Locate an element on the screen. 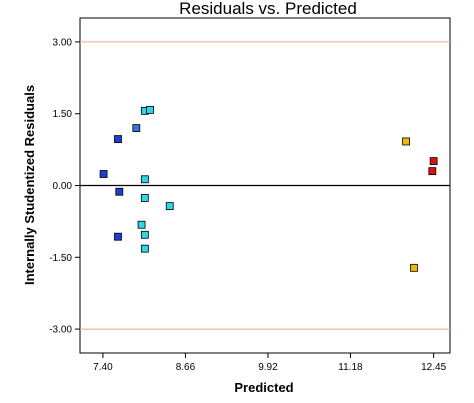  y-tick-label-1: 1.50 is located at coordinates (63, 114).